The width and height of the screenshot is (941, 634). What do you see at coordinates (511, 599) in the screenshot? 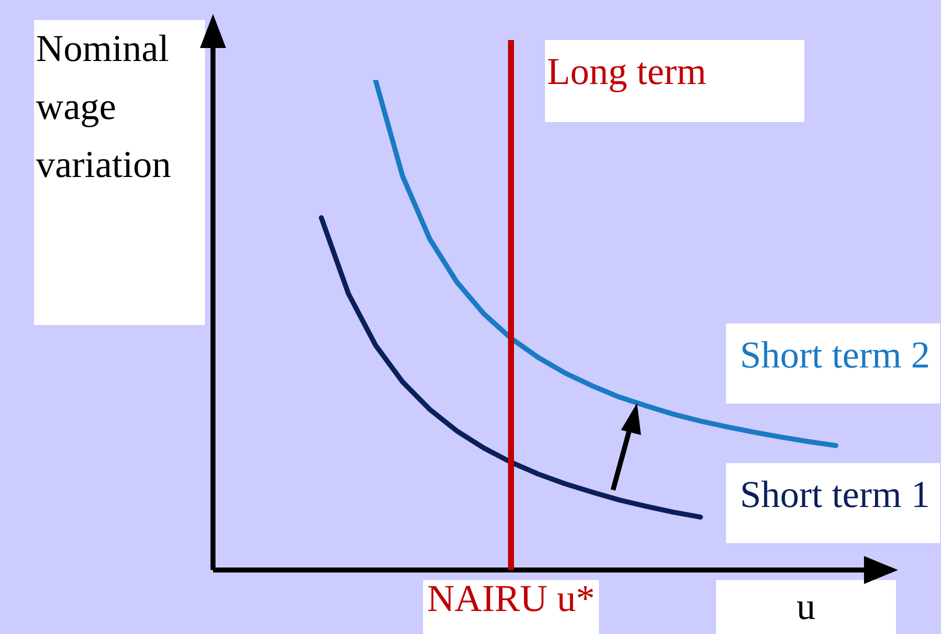
I see `text: NAIRU u*` at bounding box center [511, 599].